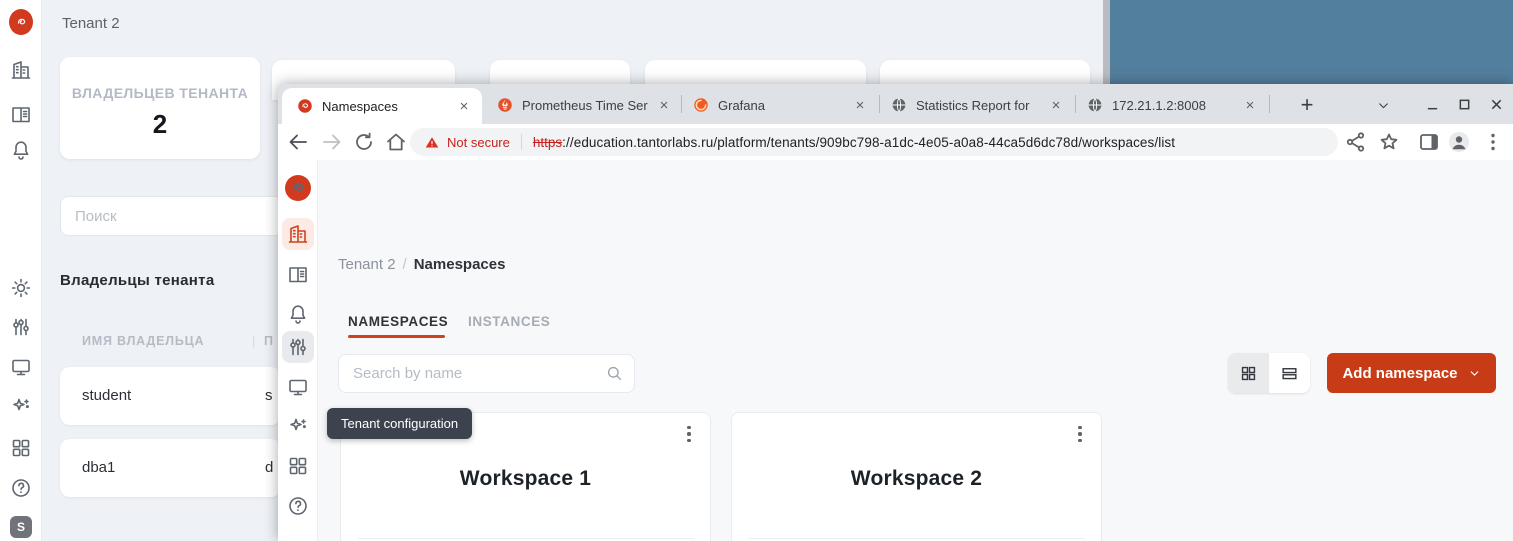 This screenshot has width=1513, height=541. I want to click on background-search, so click(176, 216).